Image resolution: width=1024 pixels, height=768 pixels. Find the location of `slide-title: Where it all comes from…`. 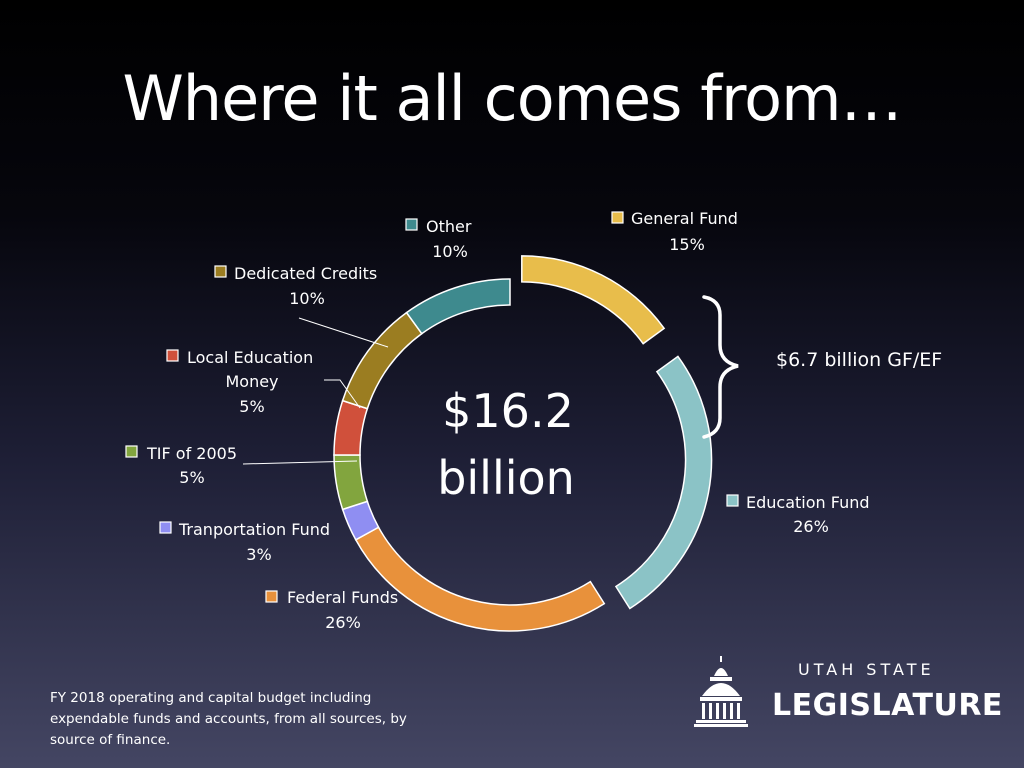

slide-title: Where it all comes from… is located at coordinates (512, 98).